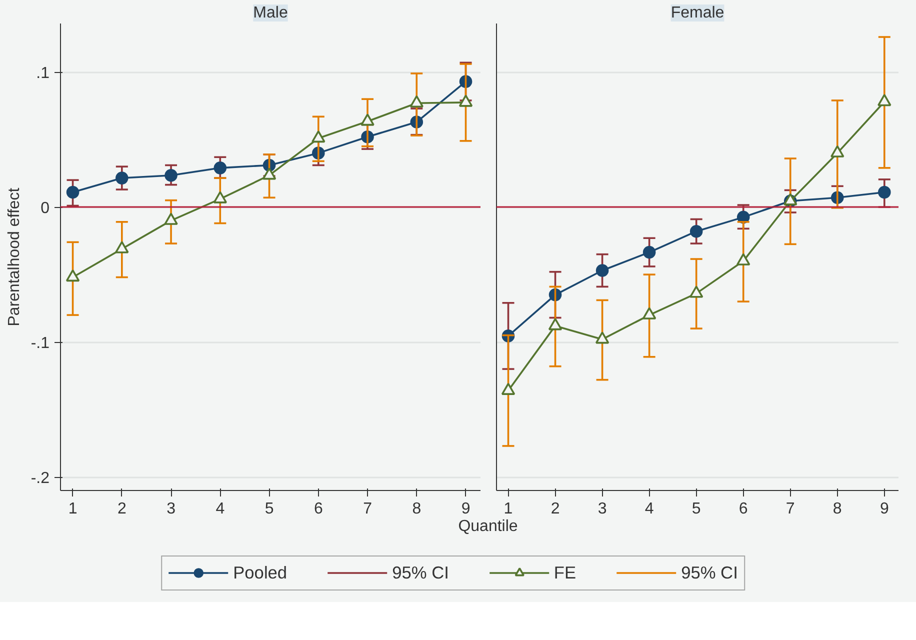  Describe the element at coordinates (45, 209) in the screenshot. I see `y-tick-label: 0` at that location.